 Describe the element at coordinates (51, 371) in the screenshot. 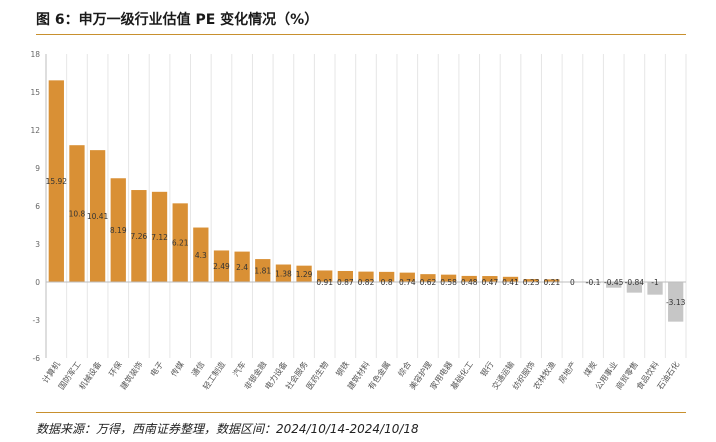

I see `category-label-1: 计算机` at that location.